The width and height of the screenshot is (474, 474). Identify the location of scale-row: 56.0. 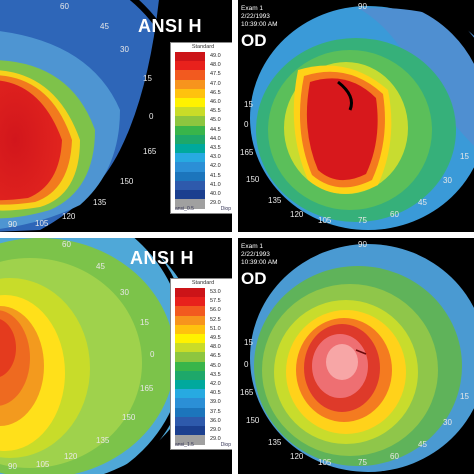
(203, 311).